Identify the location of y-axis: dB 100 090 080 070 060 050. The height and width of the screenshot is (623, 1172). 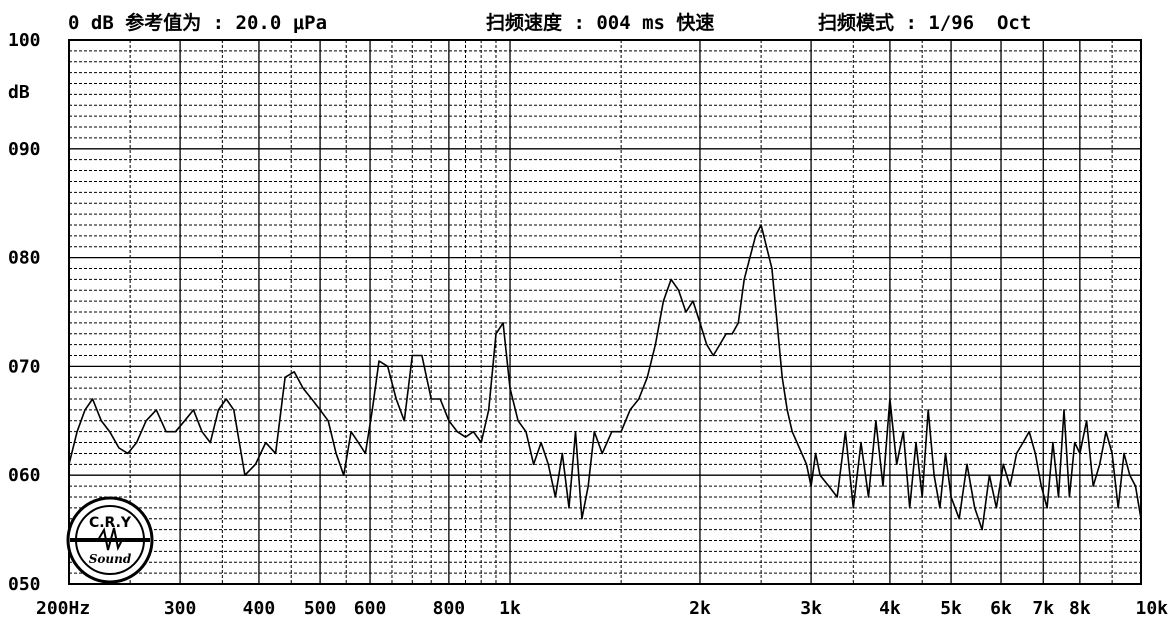
(24, 312).